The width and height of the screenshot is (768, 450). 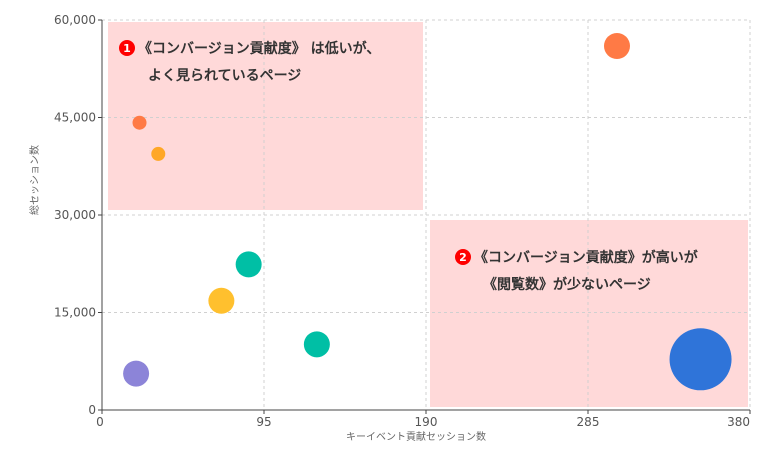 What do you see at coordinates (100, 422) in the screenshot?
I see `x-tick-label: 0` at bounding box center [100, 422].